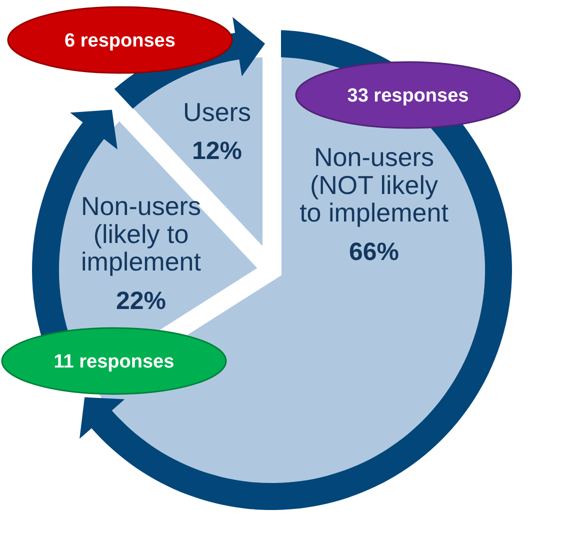  Describe the element at coordinates (217, 150) in the screenshot. I see `data-label: 12%` at that location.